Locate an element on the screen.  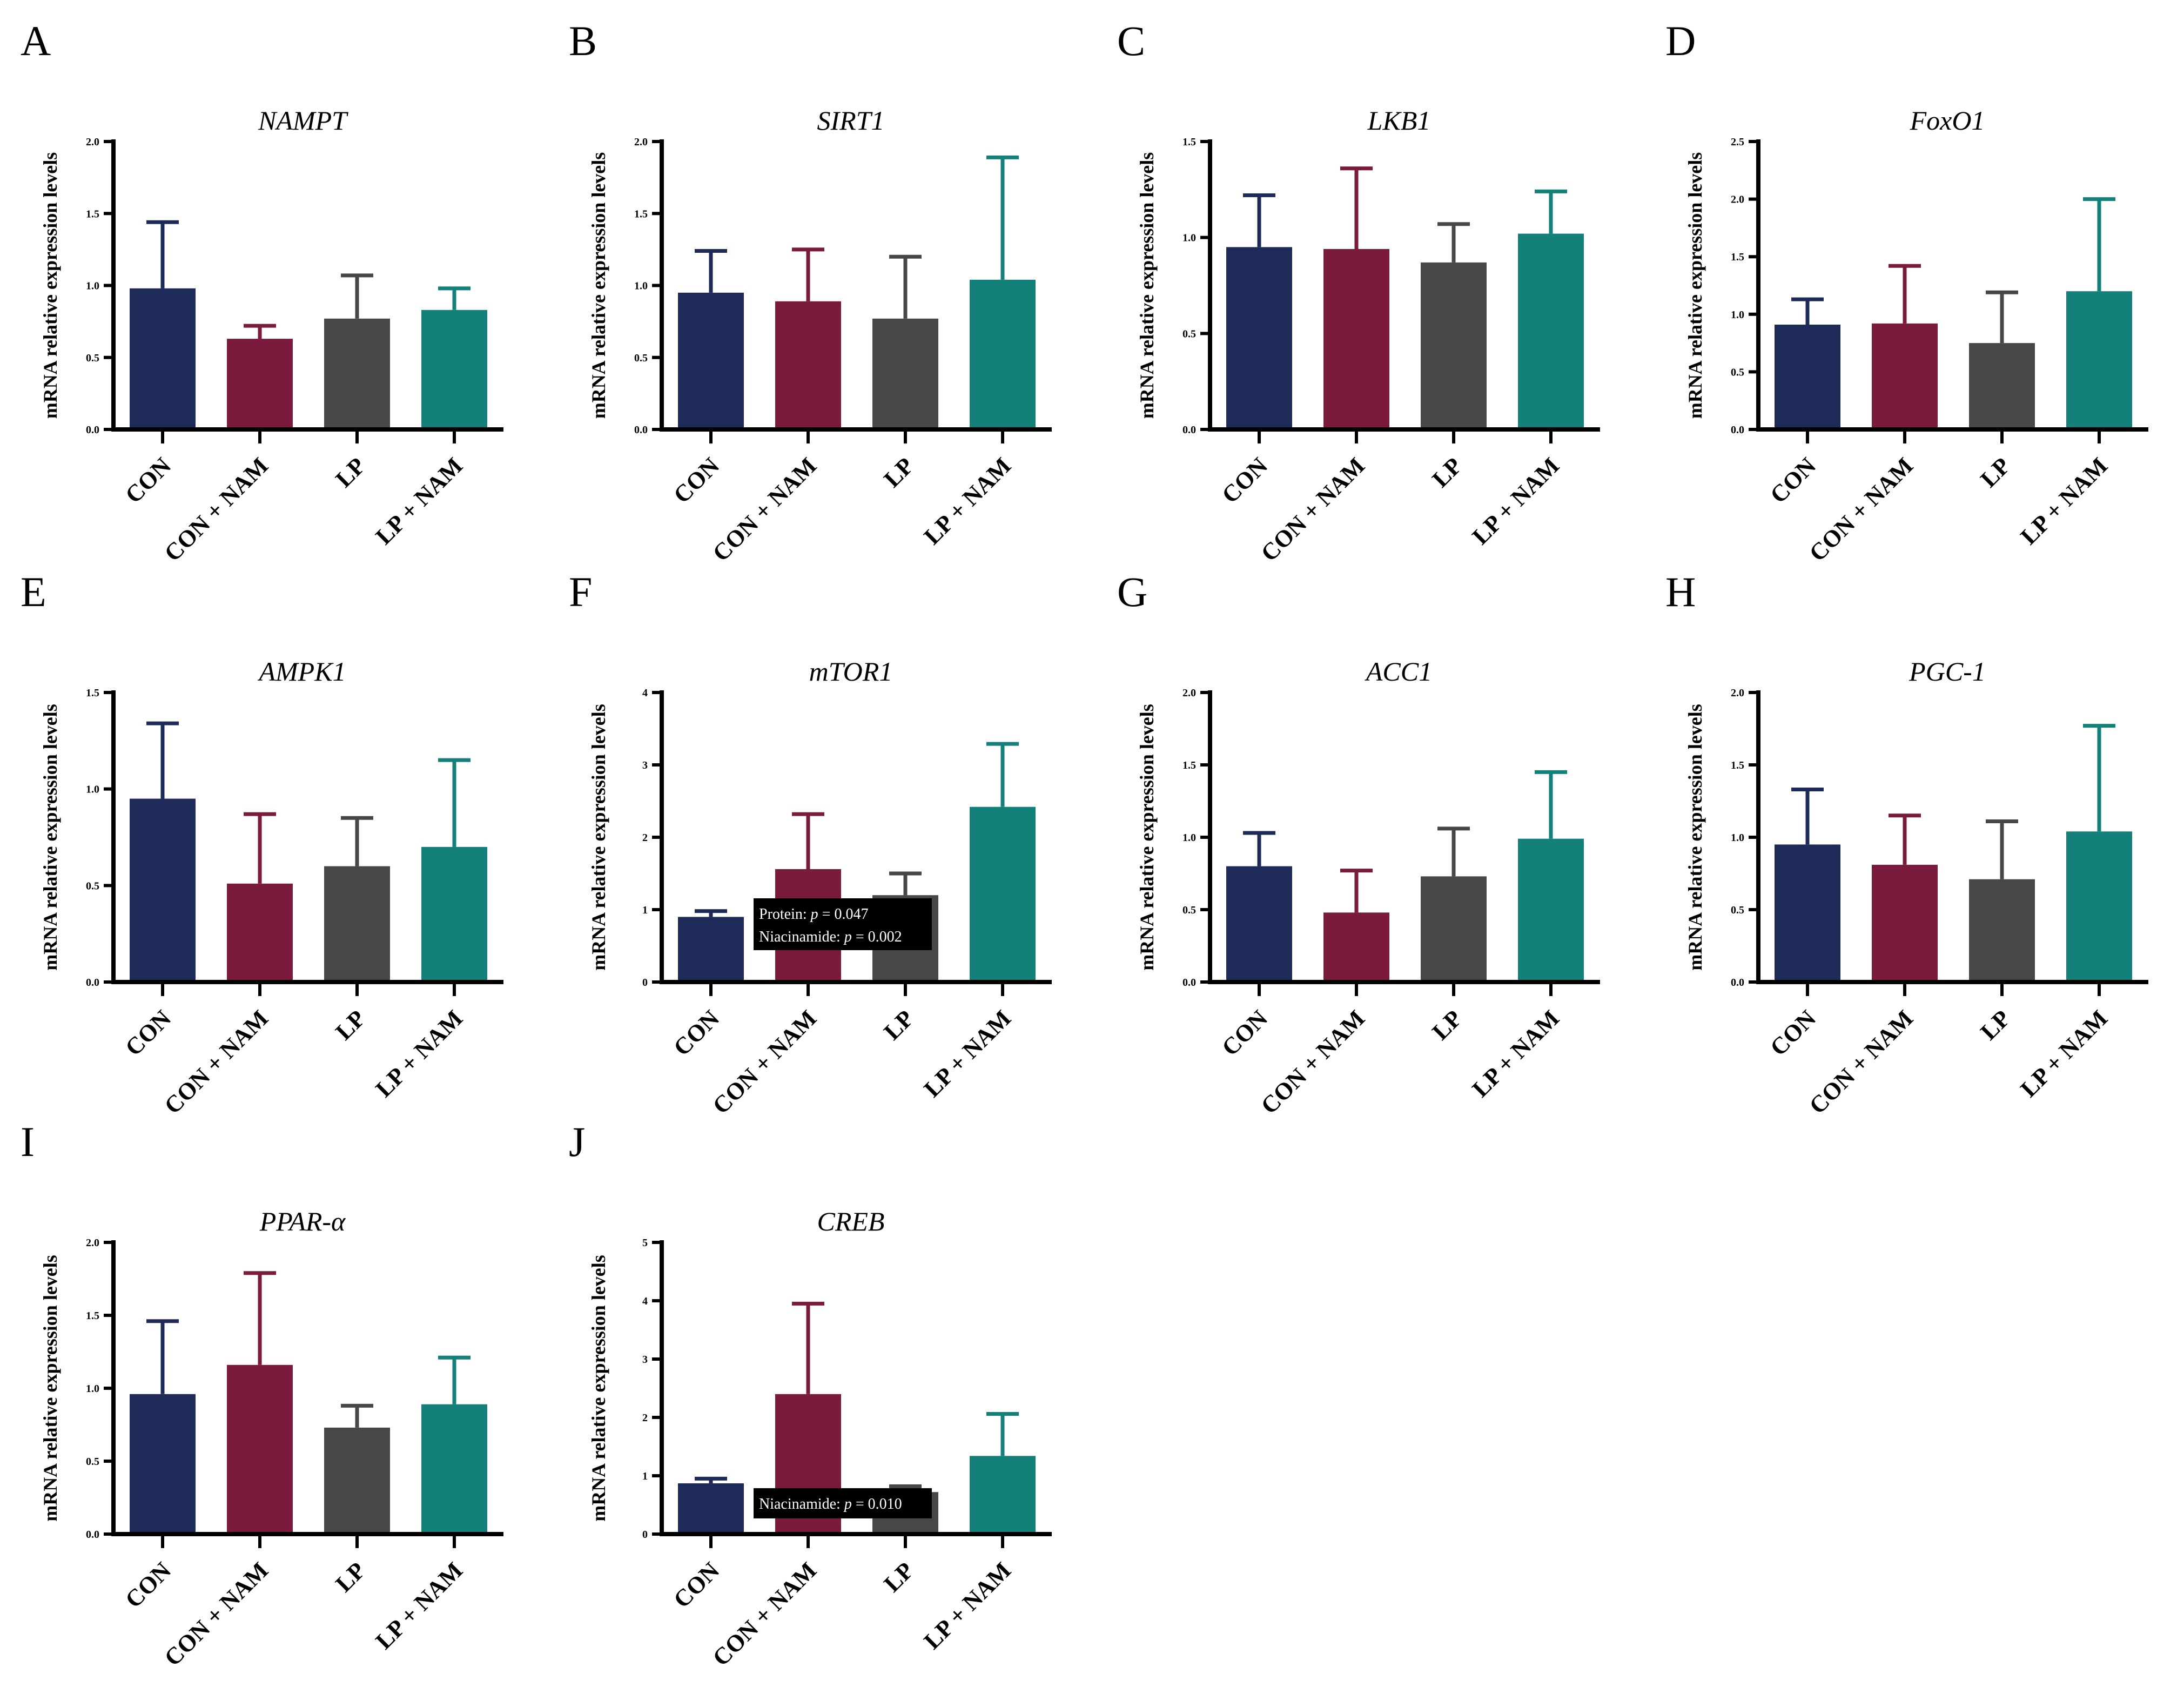
panel-j-bar-lp-nam is located at coordinates (1003, 1495).